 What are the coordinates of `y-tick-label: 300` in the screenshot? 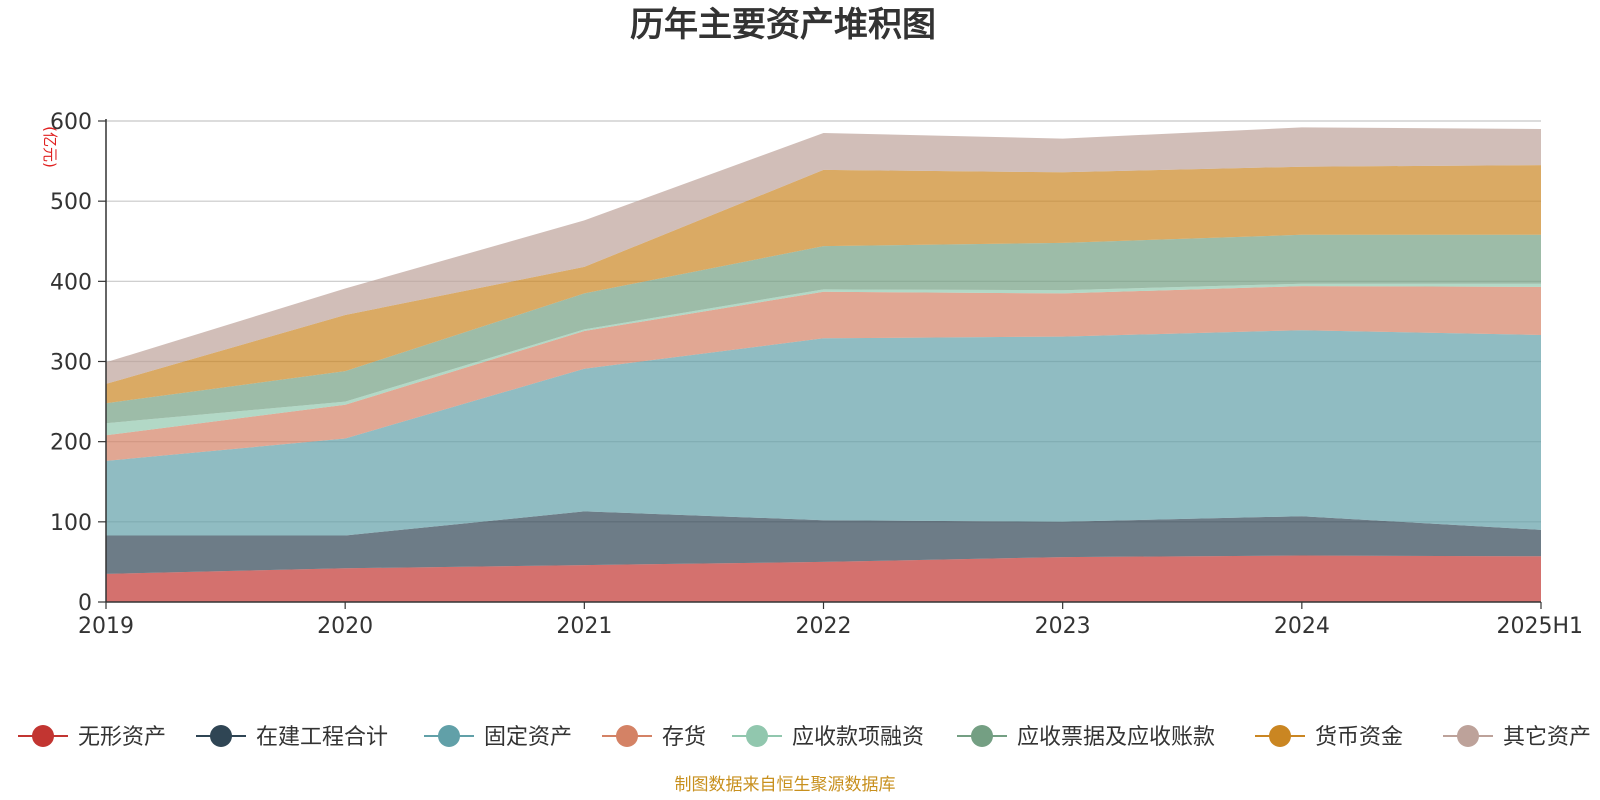 It's located at (71, 363).